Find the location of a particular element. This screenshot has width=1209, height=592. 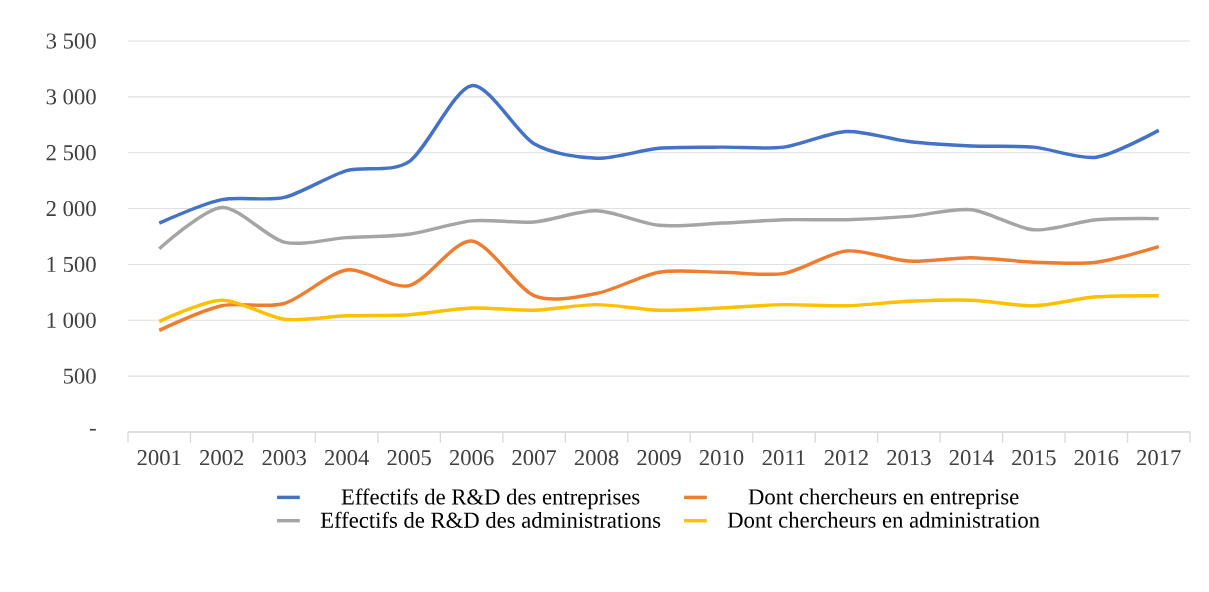

x-tick-label: 2001 is located at coordinates (159, 458).